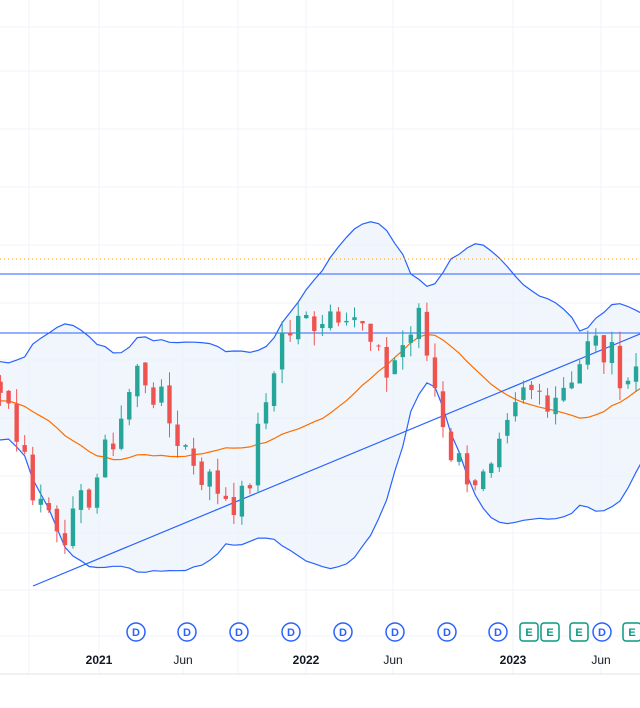  Describe the element at coordinates (99, 660) in the screenshot. I see `x-tick-label: 2021` at that location.